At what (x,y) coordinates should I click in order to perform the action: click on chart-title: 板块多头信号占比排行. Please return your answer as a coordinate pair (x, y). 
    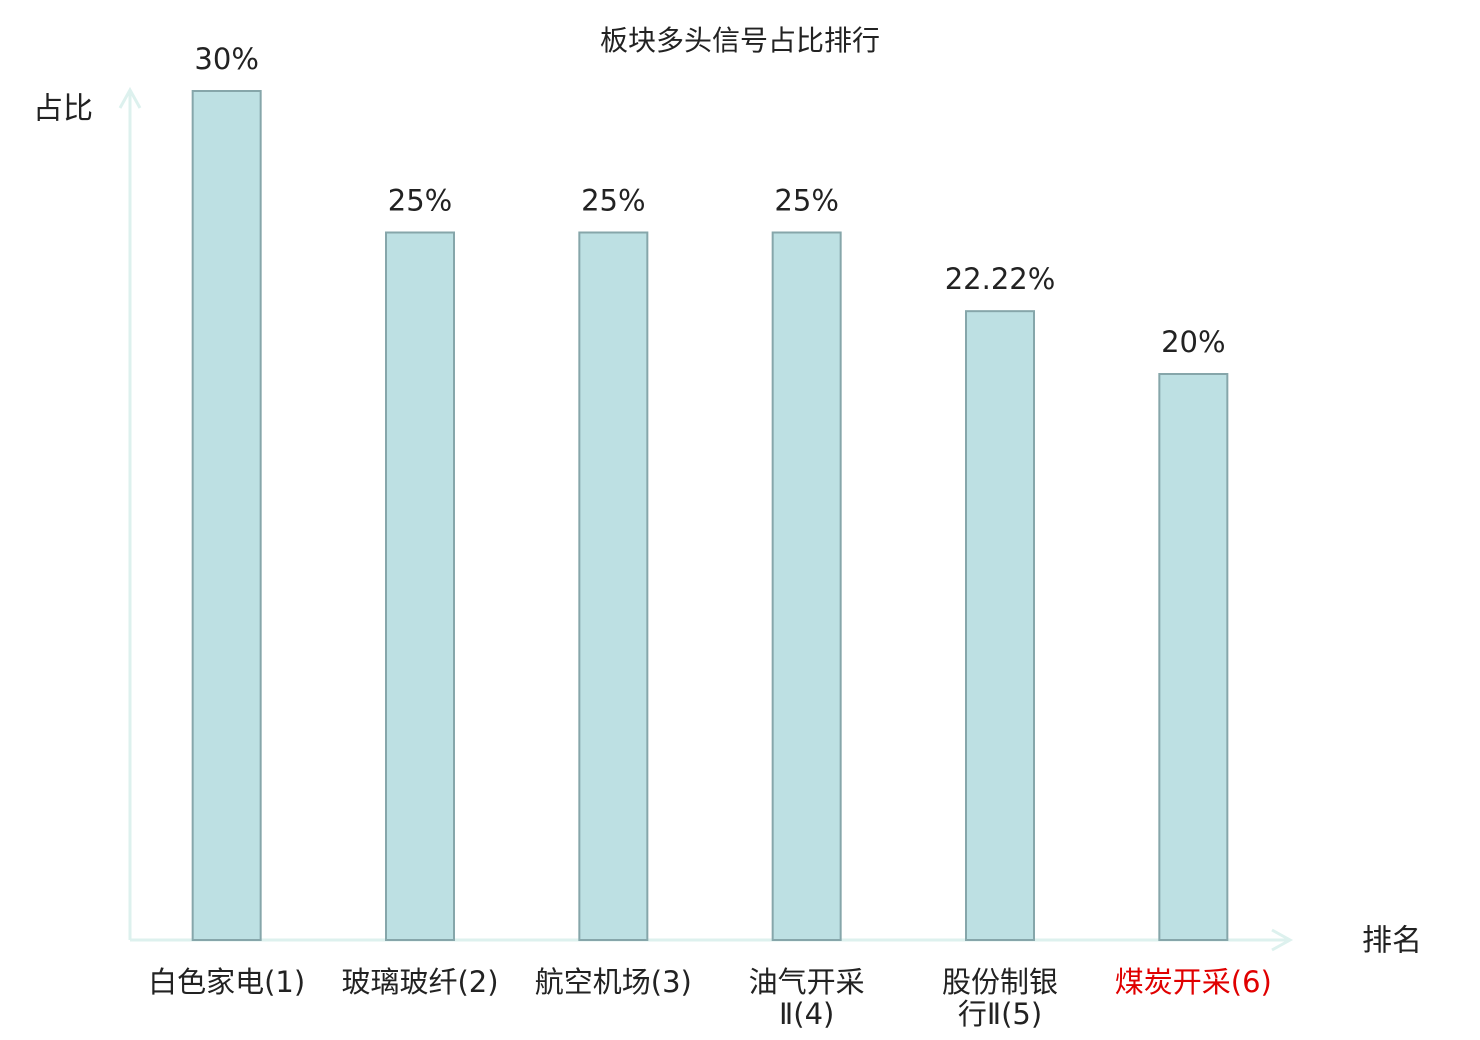
    Looking at the image, I should click on (740, 40).